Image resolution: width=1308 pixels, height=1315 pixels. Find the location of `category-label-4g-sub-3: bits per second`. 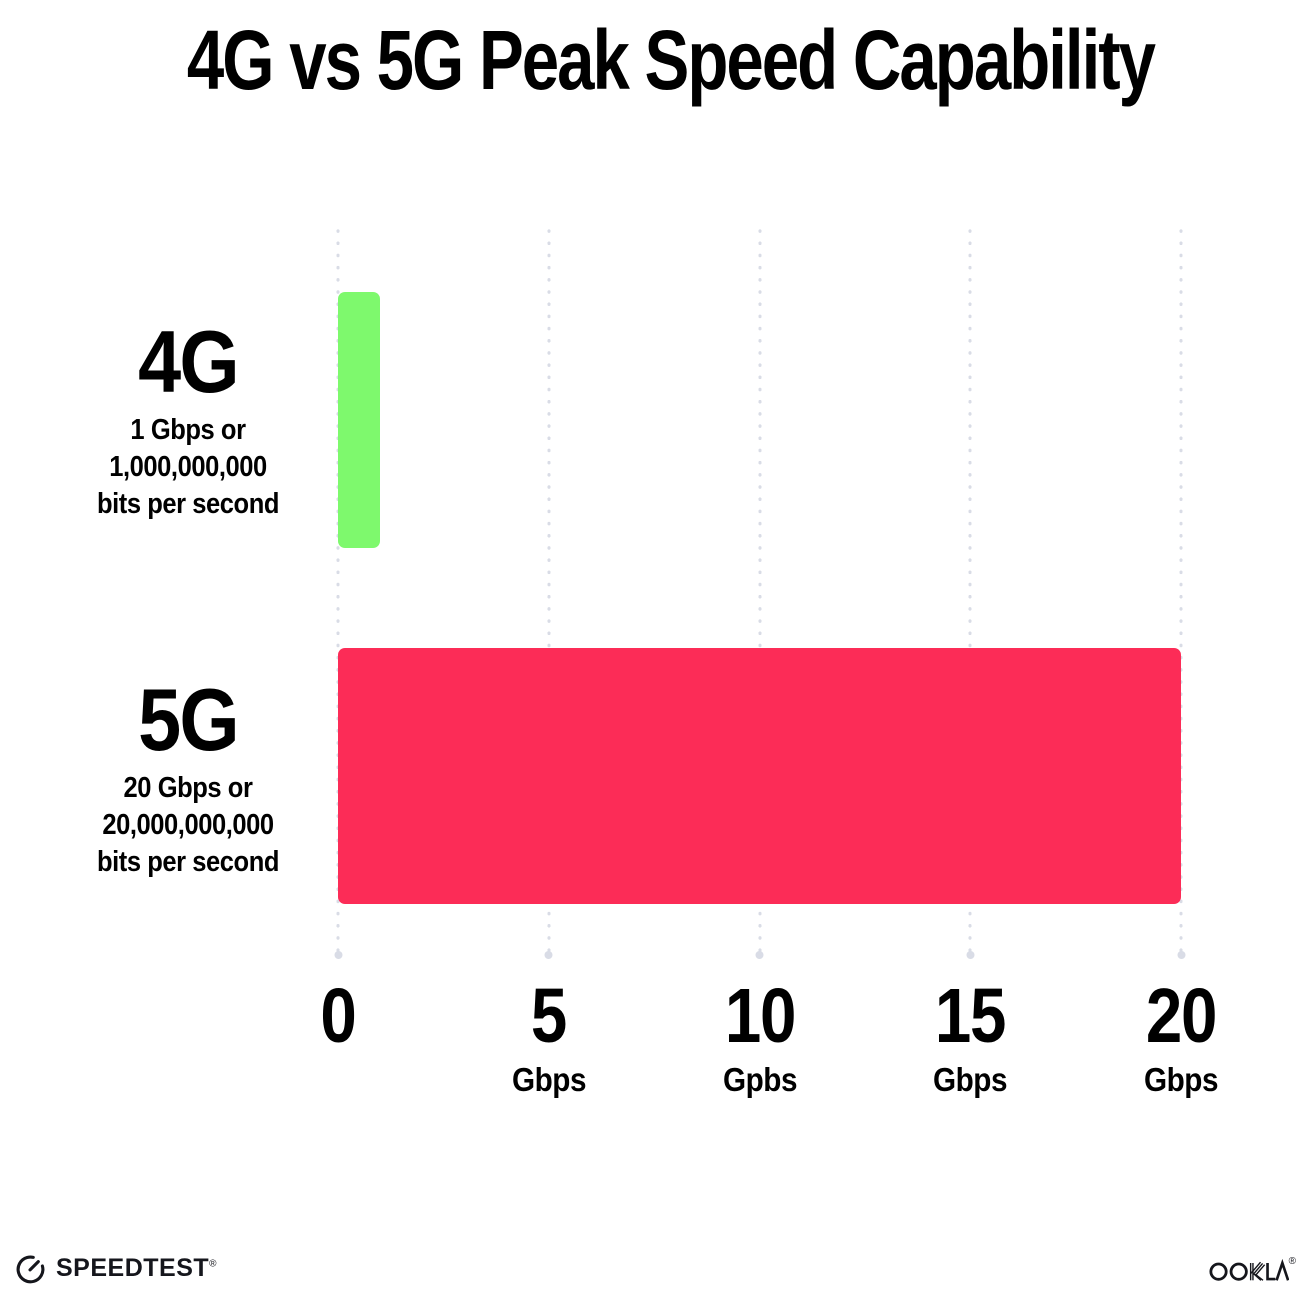

category-label-4g-sub-3: bits per second is located at coordinates (187, 504).